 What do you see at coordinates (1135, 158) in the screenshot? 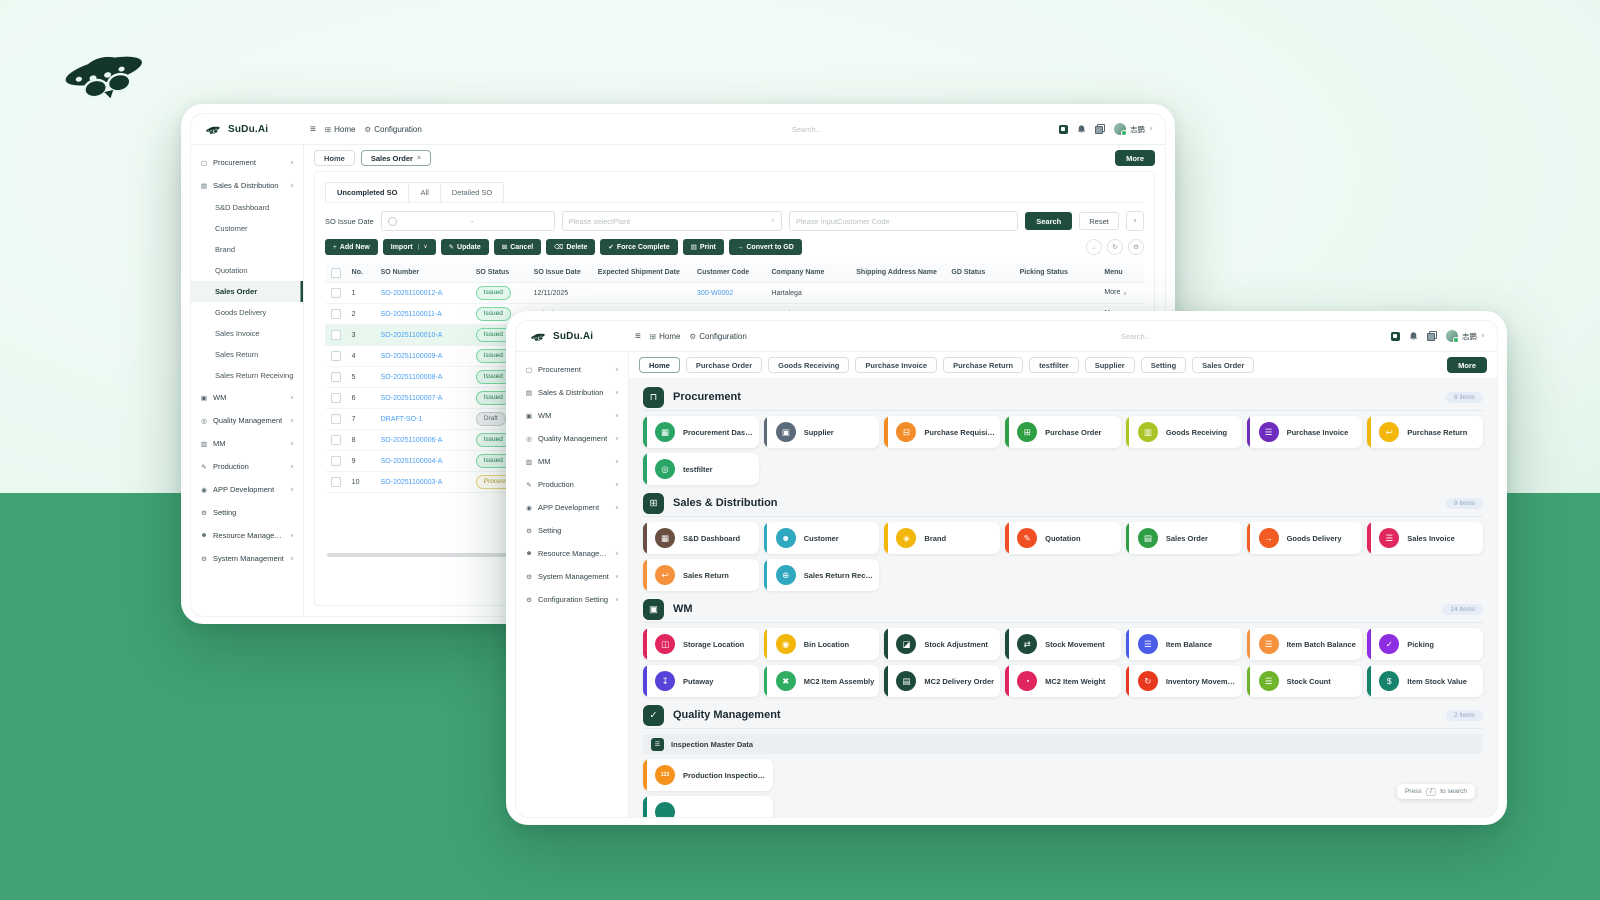
I see `more-button: More` at bounding box center [1135, 158].